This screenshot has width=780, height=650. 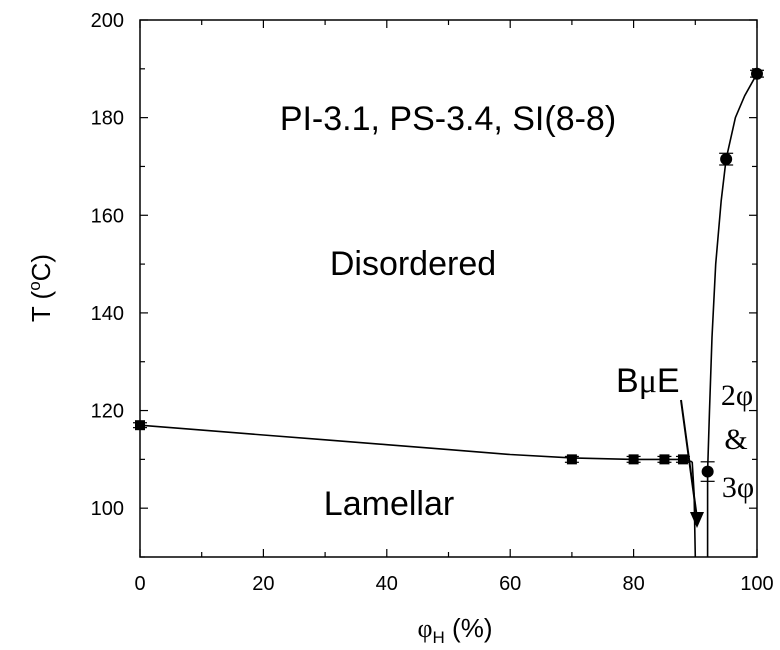 I want to click on y-tick-label: 160, so click(x=107, y=216).